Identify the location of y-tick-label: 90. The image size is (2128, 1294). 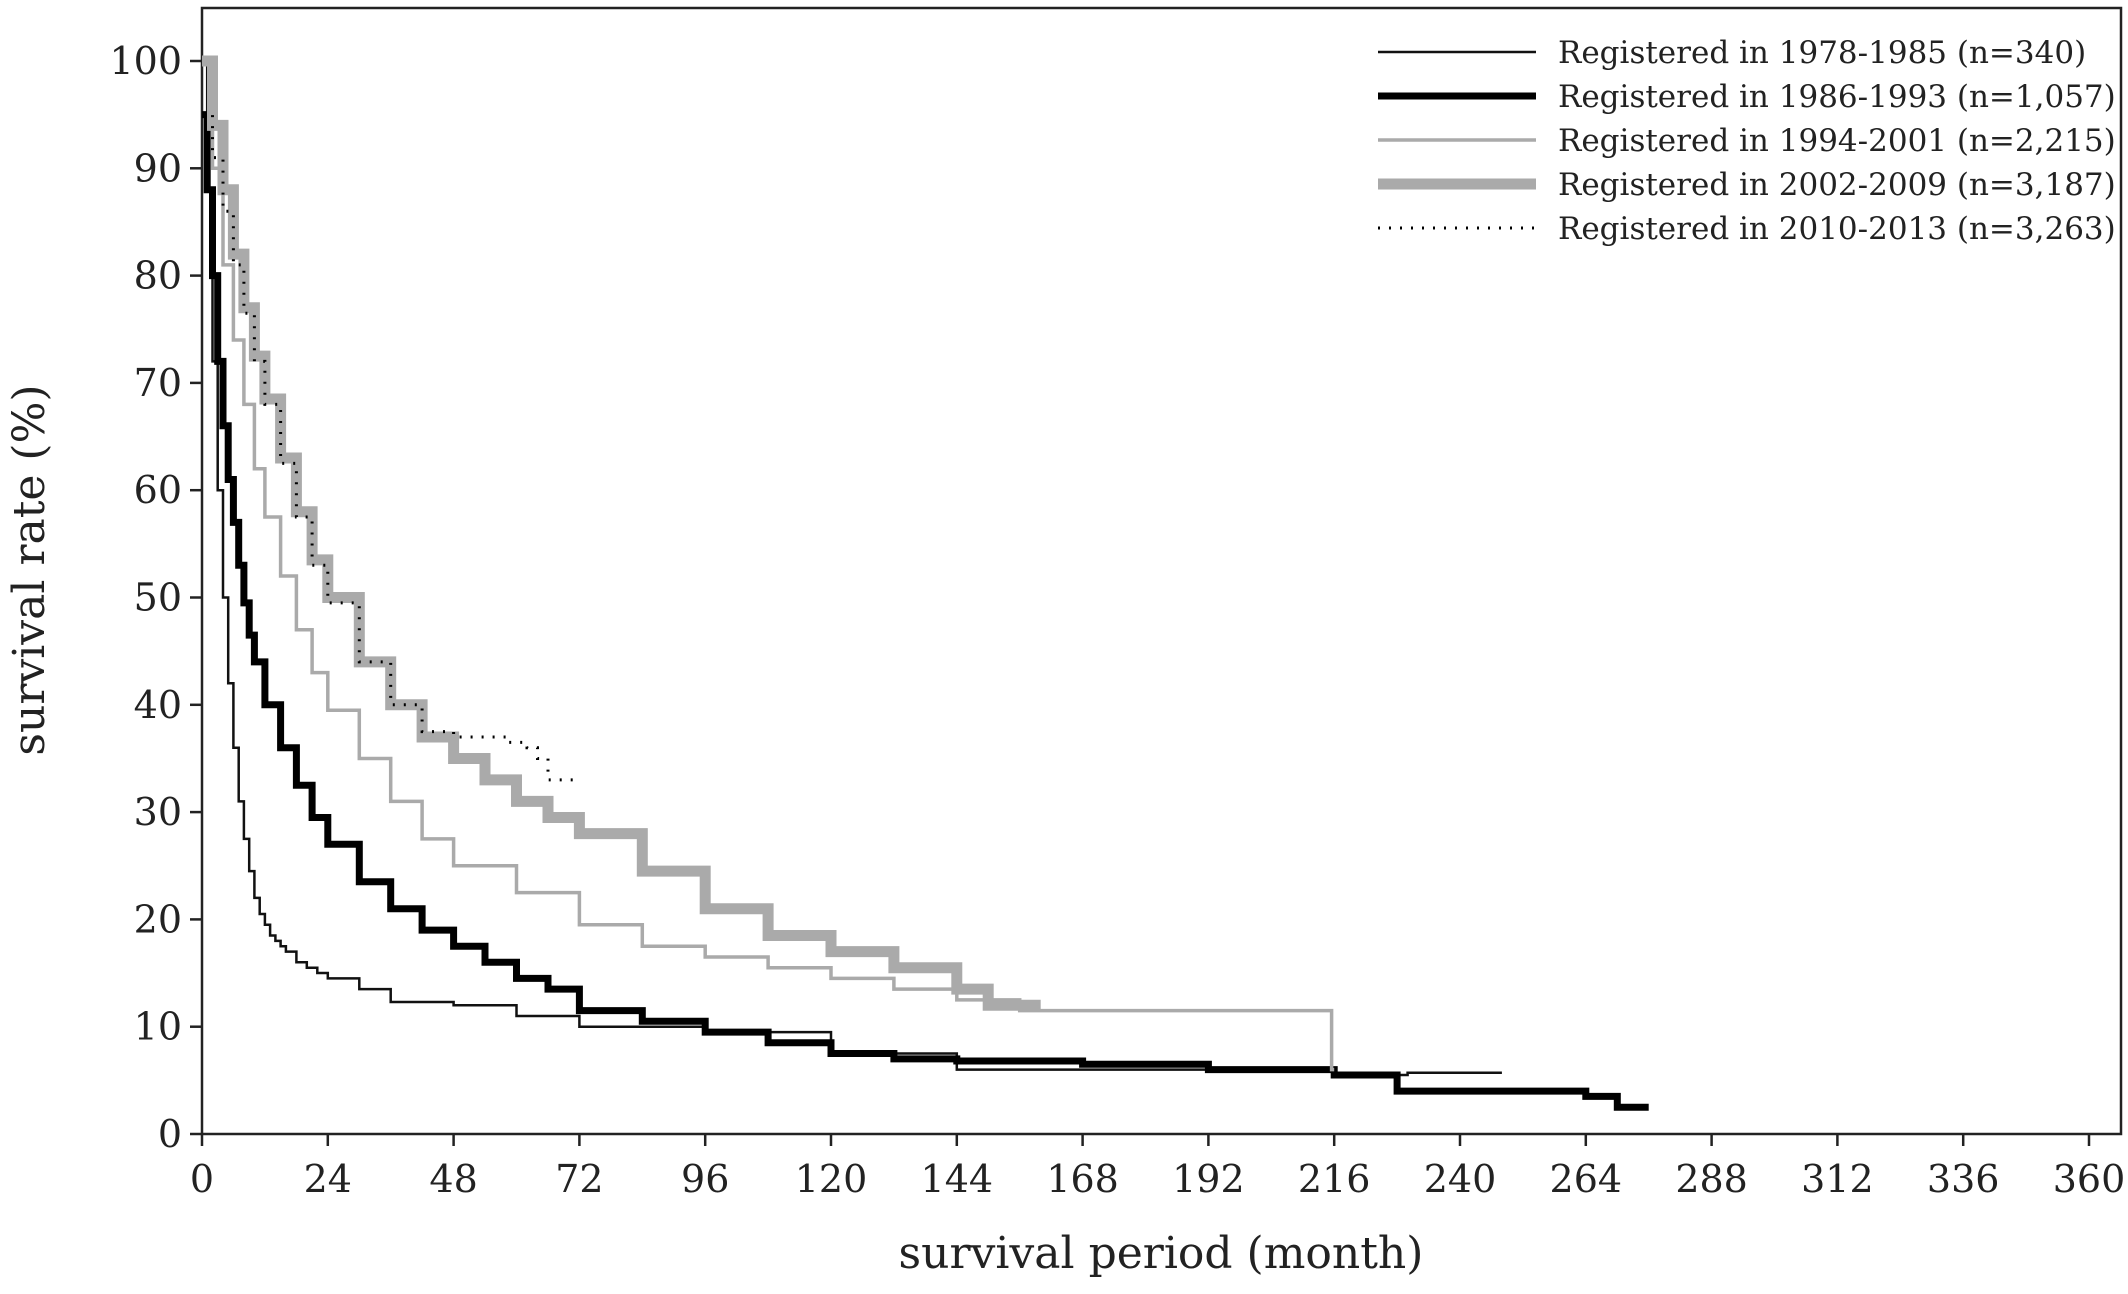
(158, 168).